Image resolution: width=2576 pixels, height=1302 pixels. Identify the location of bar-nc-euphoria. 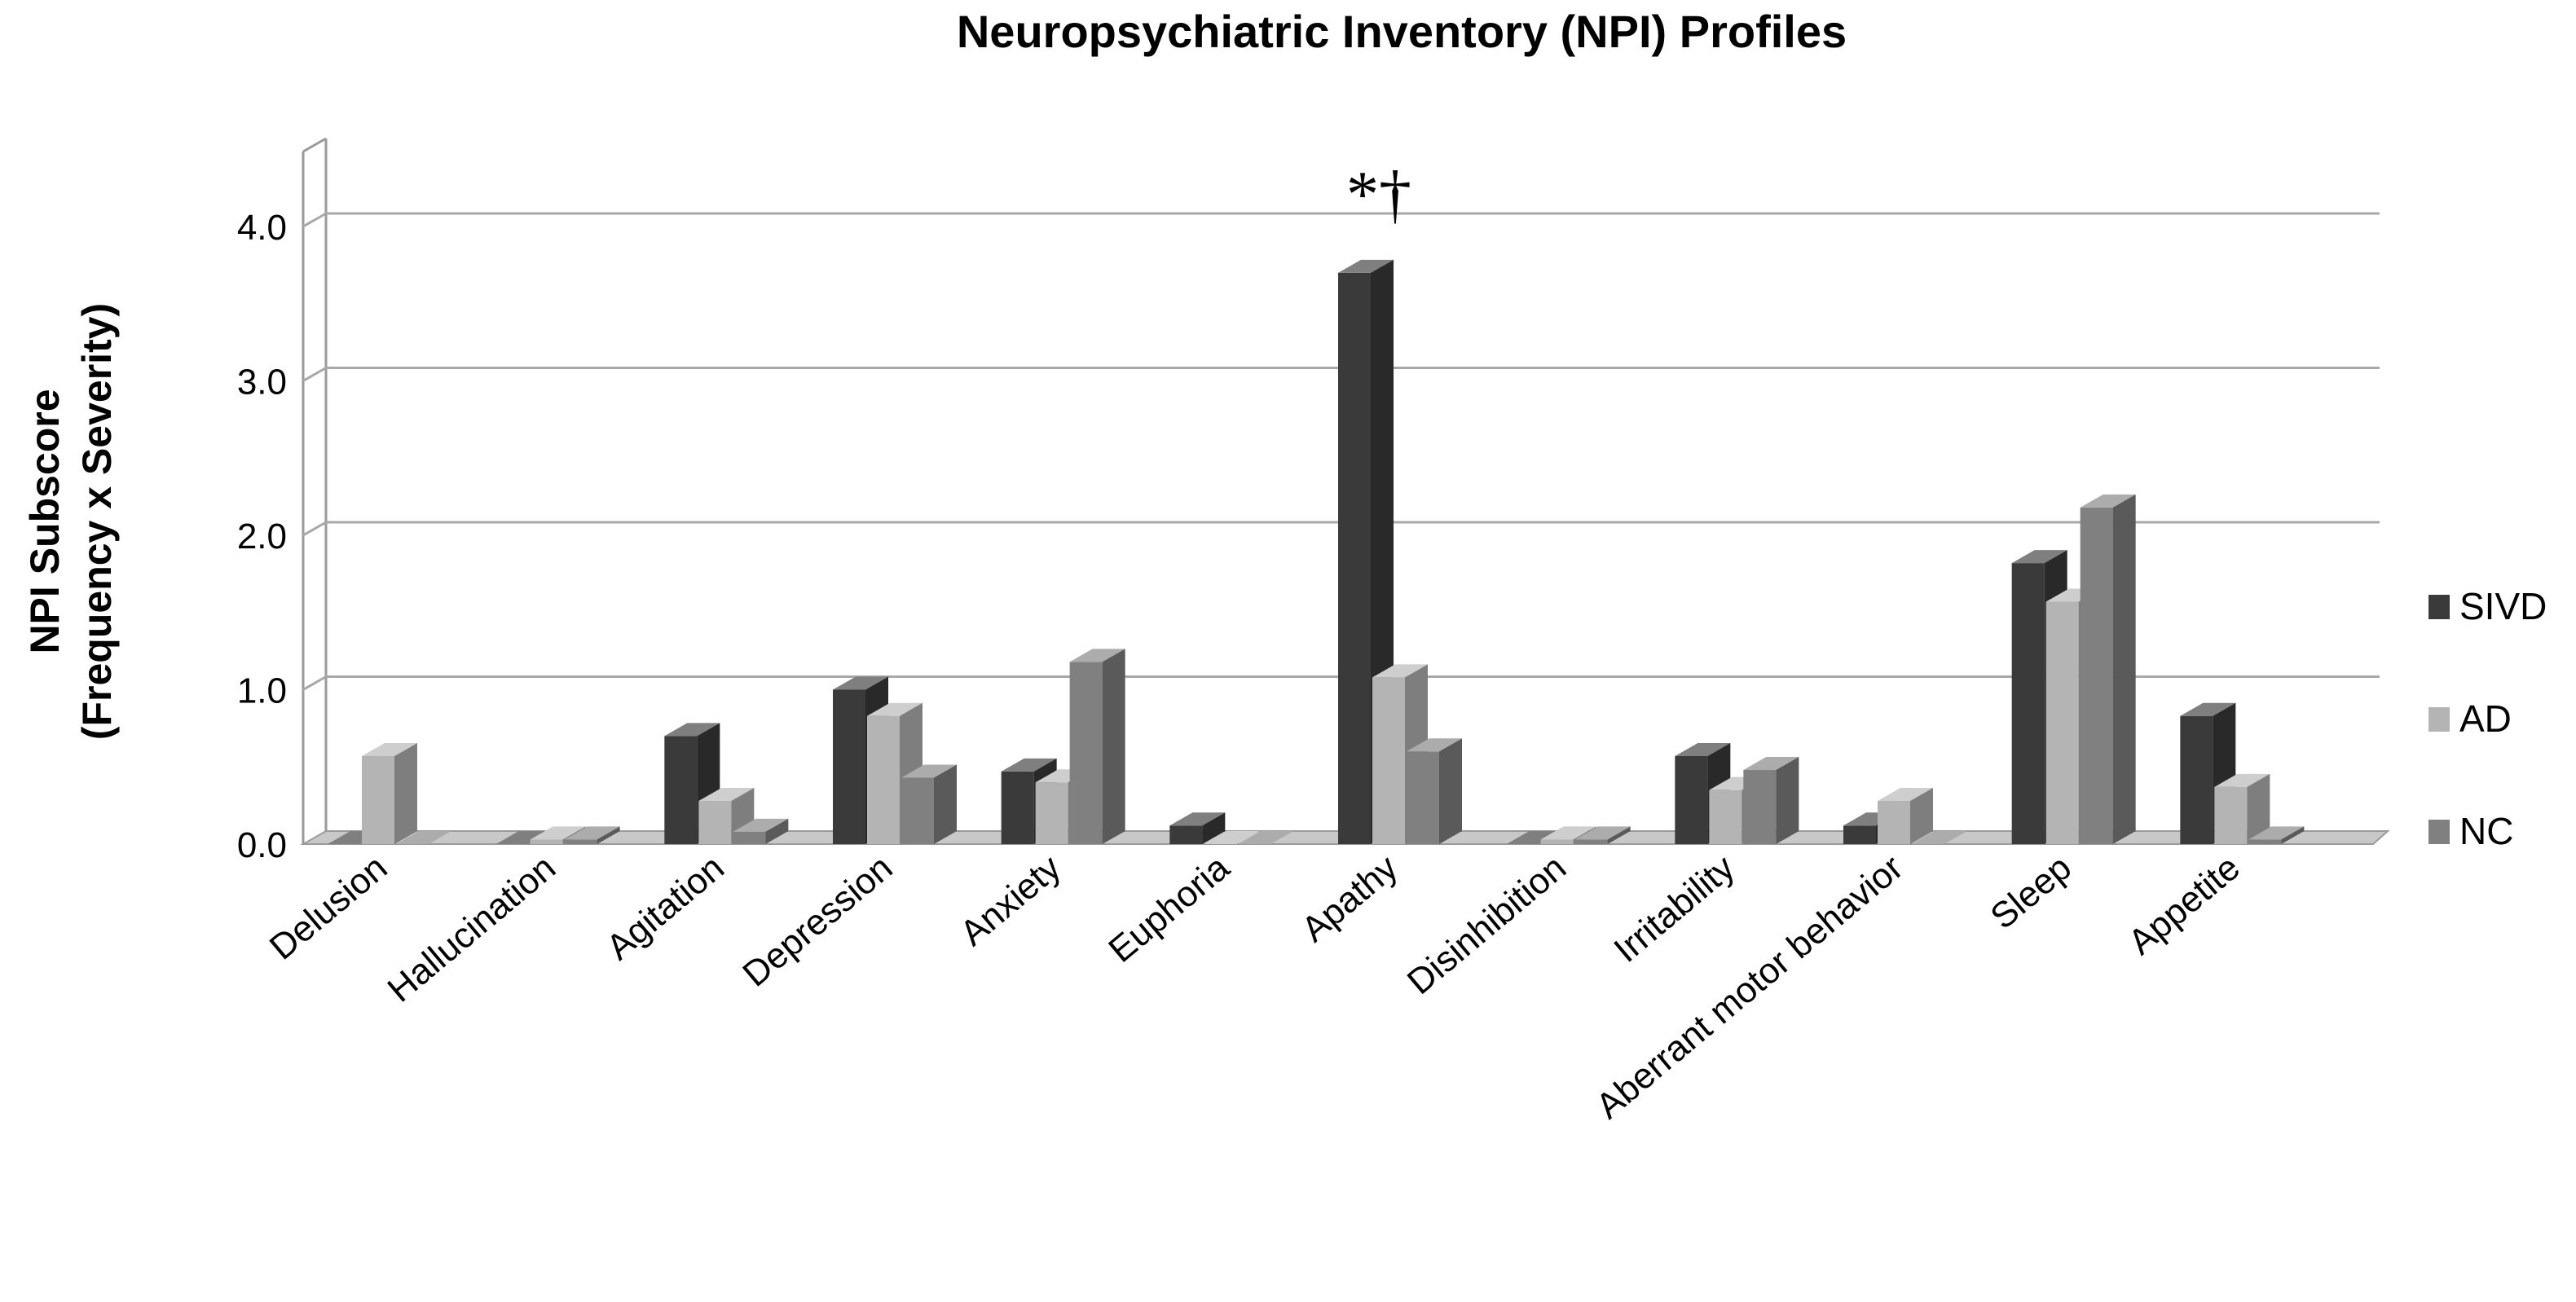
(1266, 837).